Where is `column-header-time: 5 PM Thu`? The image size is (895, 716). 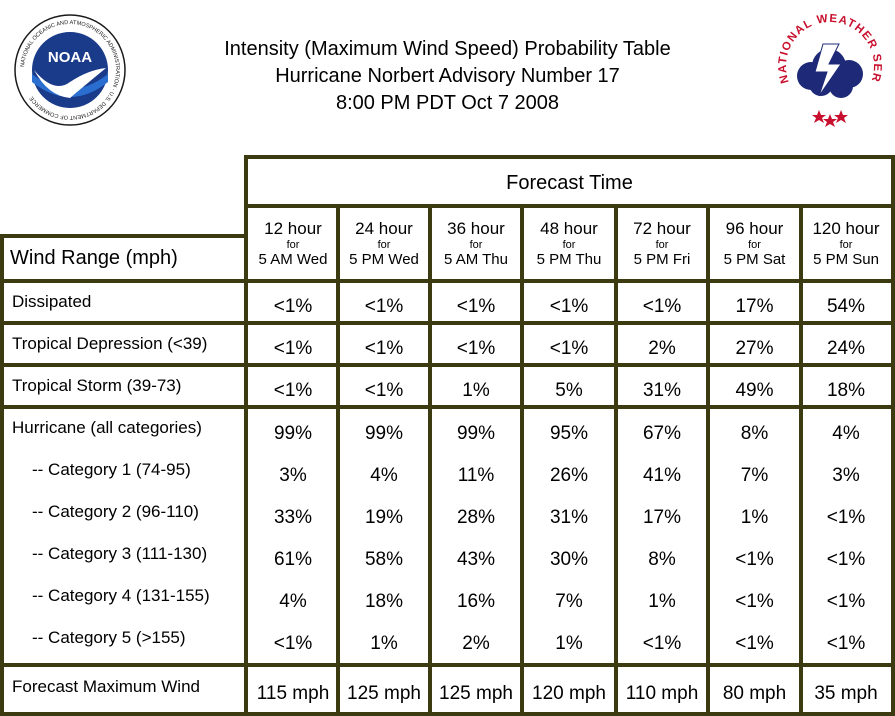
column-header-time: 5 PM Thu is located at coordinates (569, 259).